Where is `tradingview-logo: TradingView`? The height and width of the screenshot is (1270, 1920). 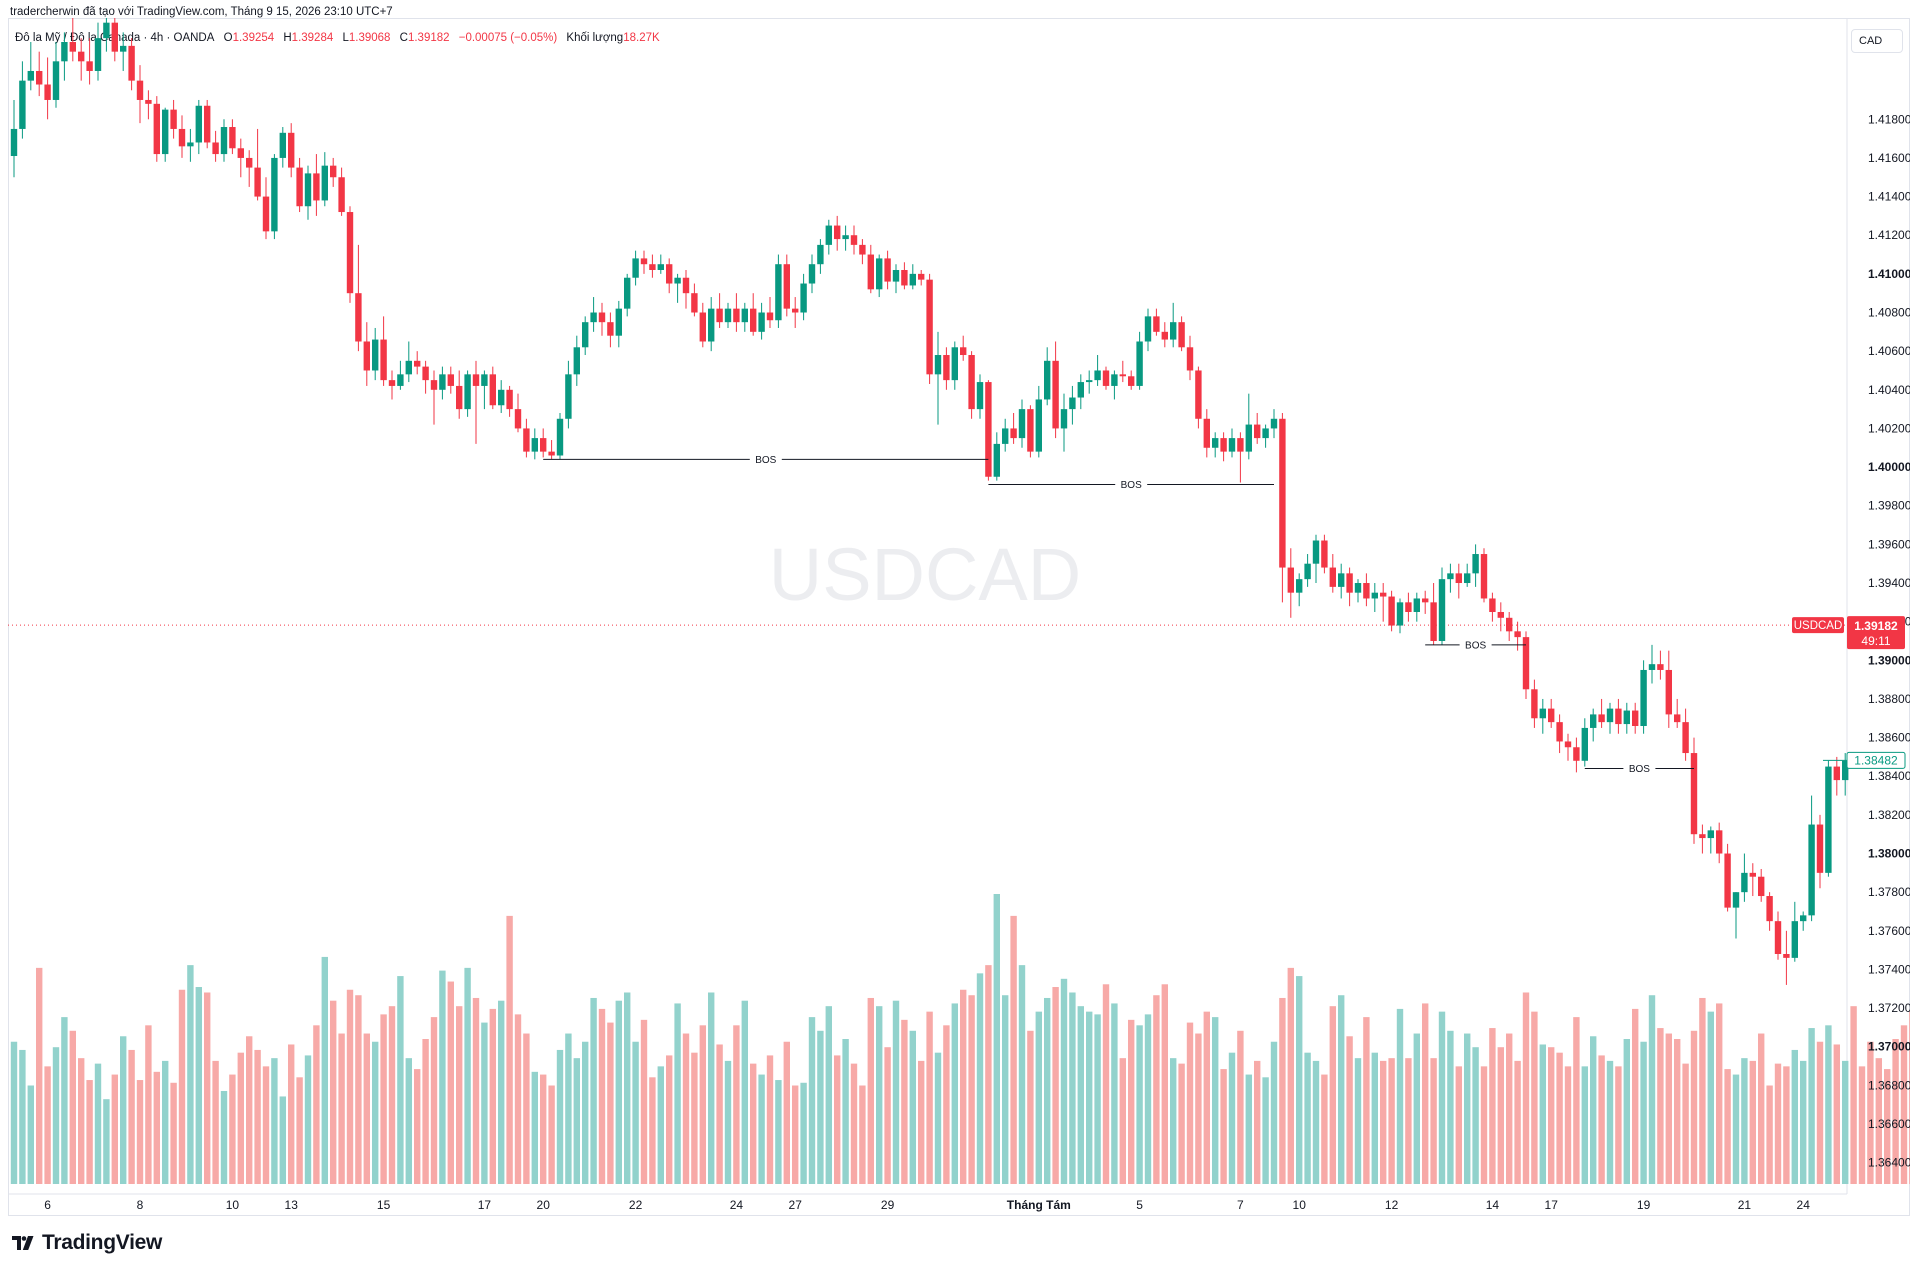 tradingview-logo: TradingView is located at coordinates (87, 1243).